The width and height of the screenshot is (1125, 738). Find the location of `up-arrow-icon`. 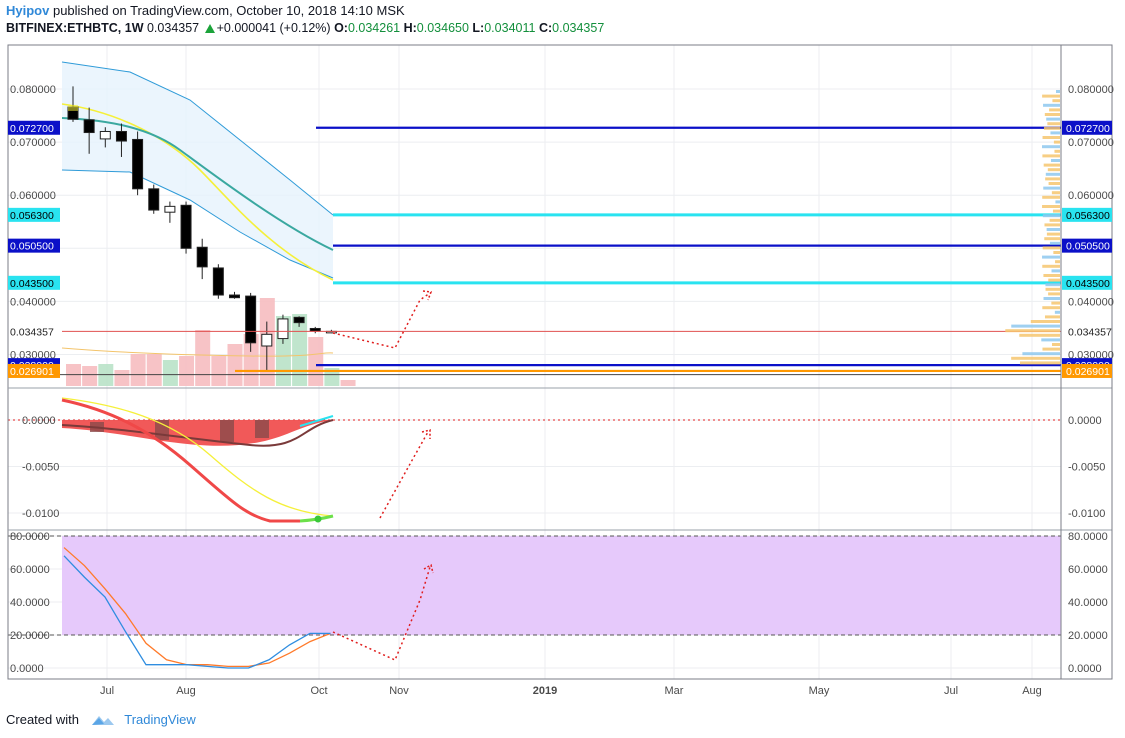

up-arrow-icon is located at coordinates (209, 28).